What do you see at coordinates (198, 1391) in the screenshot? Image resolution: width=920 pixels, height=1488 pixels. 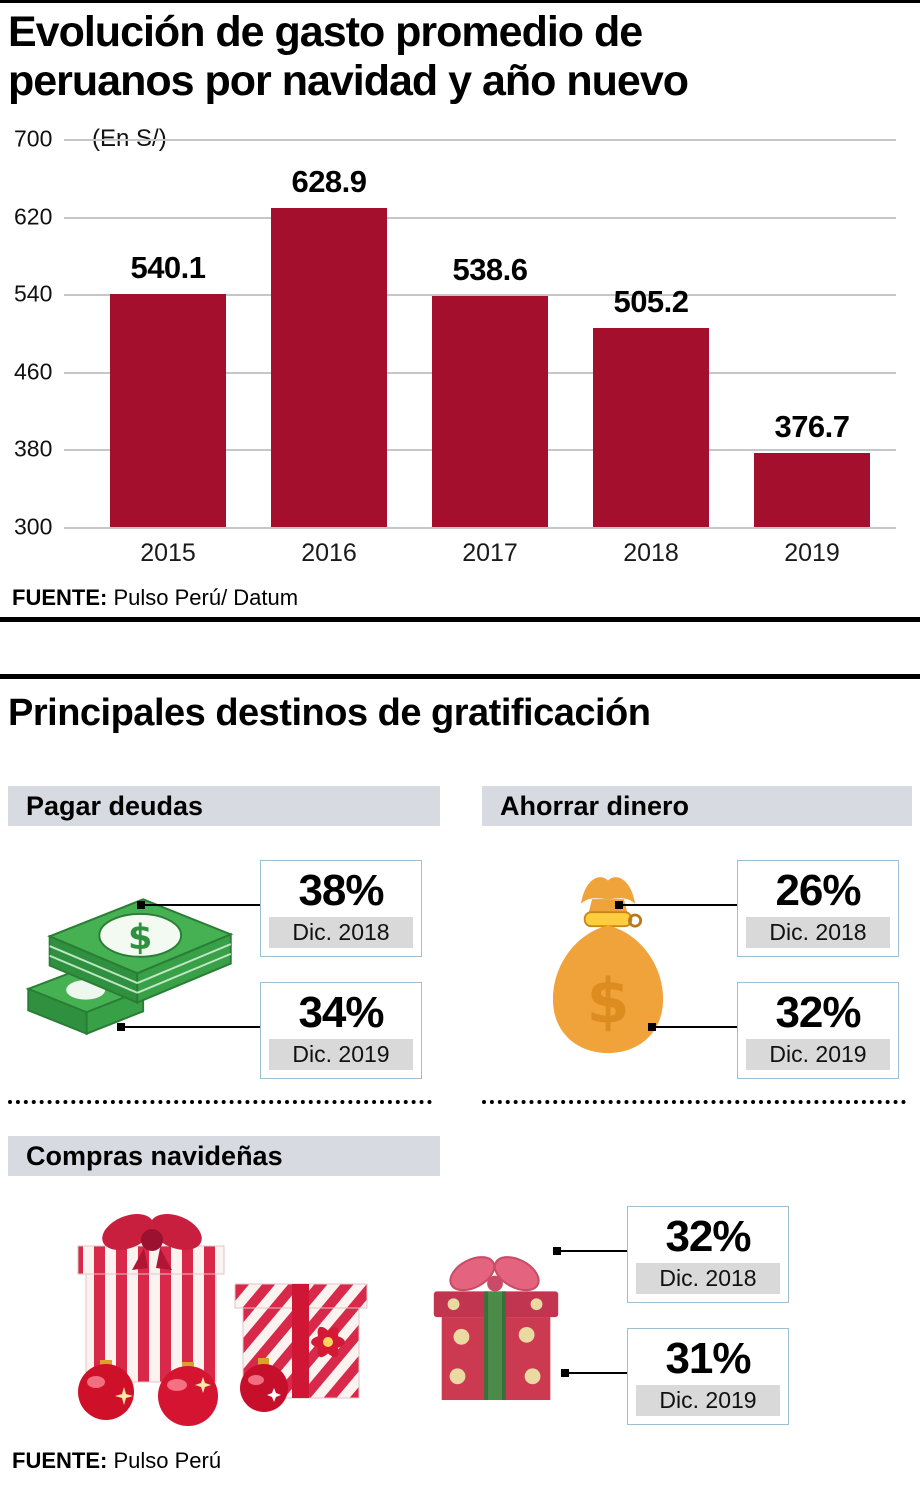 I see `sparkles` at bounding box center [198, 1391].